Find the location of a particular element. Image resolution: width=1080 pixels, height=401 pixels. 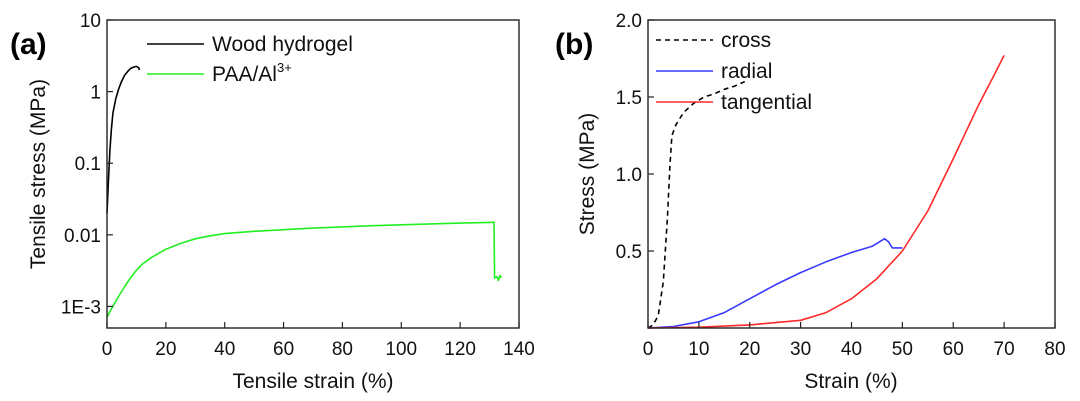

panel-b-y-ticks: 0.5 1.0 1.5 2.0 is located at coordinates (635, 137).